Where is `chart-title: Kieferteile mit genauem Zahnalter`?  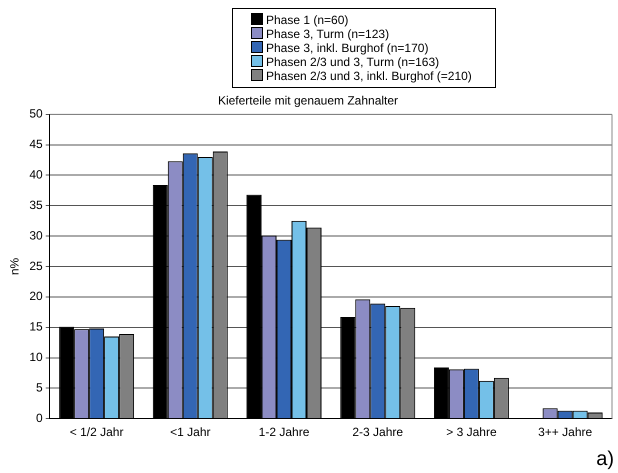
chart-title: Kieferteile mit genauem Zahnalter is located at coordinates (308, 101).